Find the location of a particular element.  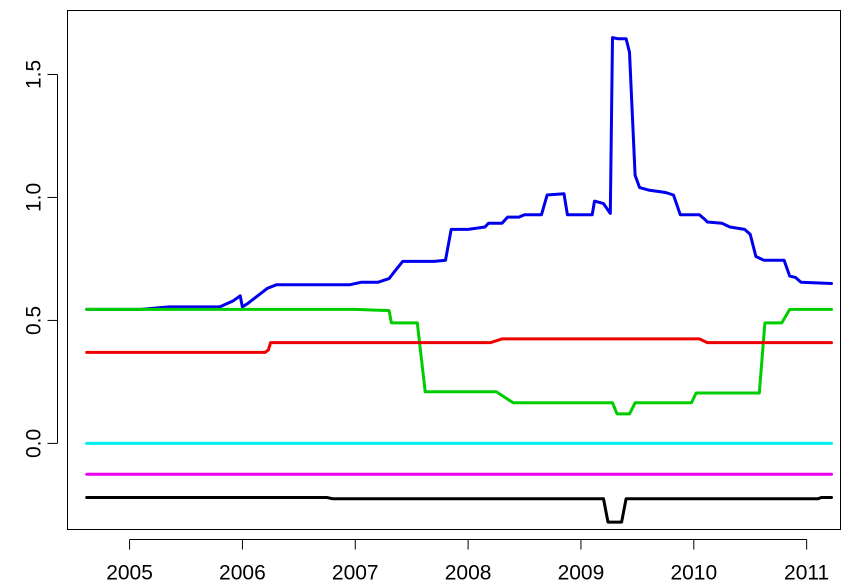

x-tick-label: 2007 is located at coordinates (355, 573).